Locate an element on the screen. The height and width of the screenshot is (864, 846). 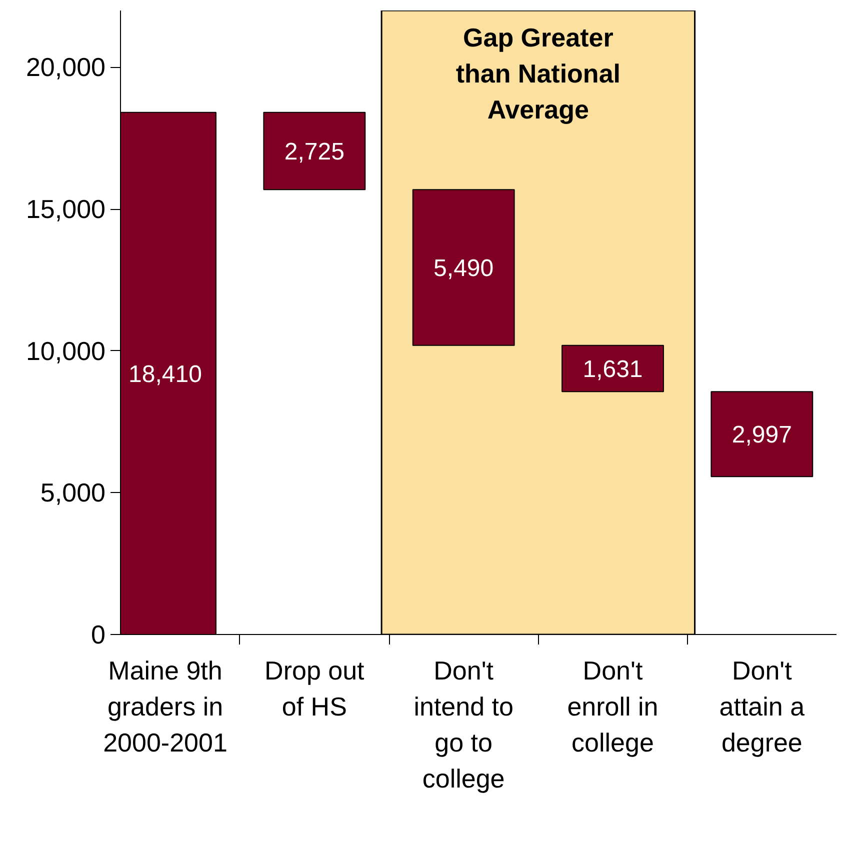
data-label: 18,410 is located at coordinates (165, 374).